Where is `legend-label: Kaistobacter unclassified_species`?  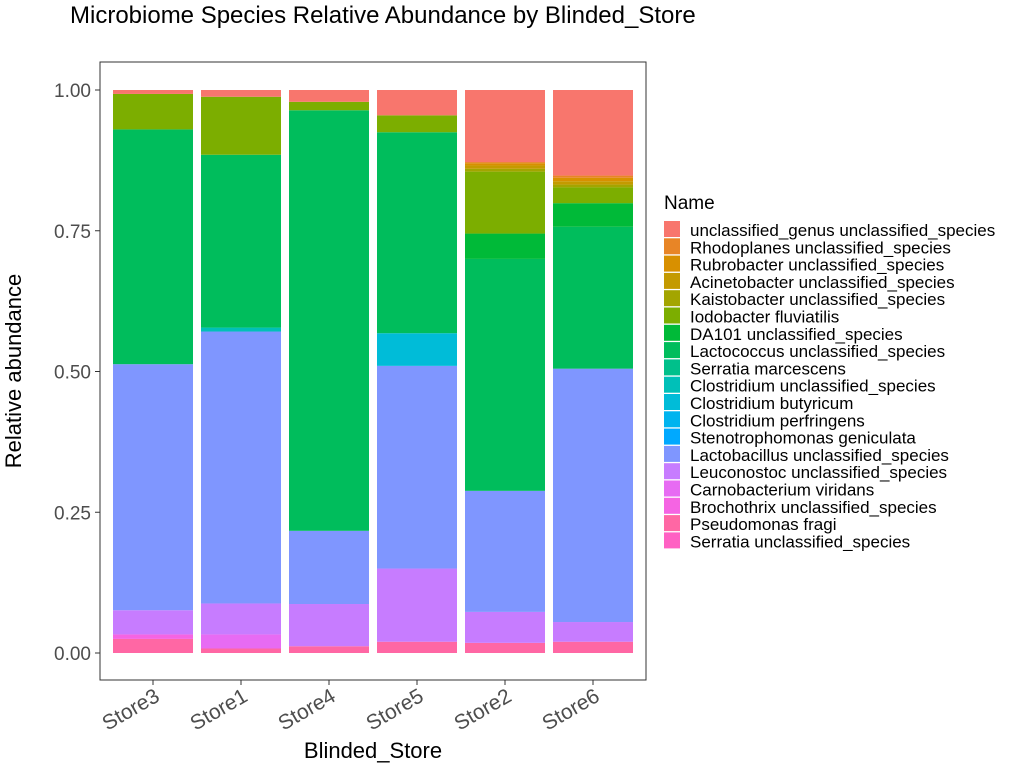
legend-label: Kaistobacter unclassified_species is located at coordinates (817, 299).